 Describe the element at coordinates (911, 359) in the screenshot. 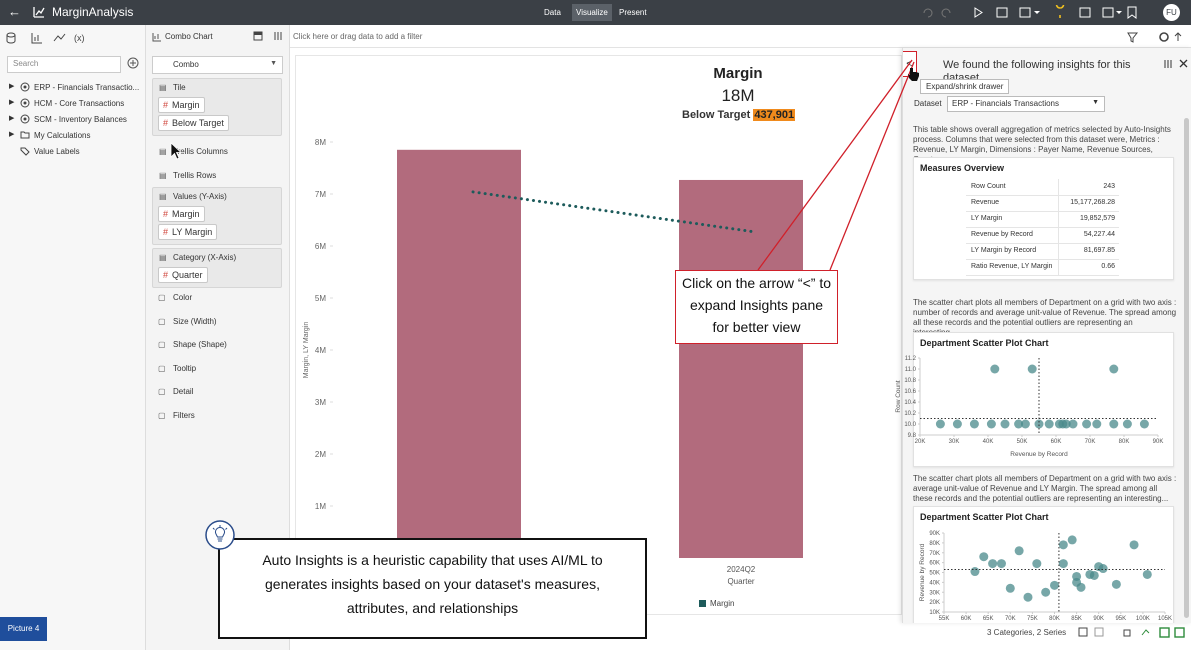

I see `y-tick-label: 11.2` at that location.